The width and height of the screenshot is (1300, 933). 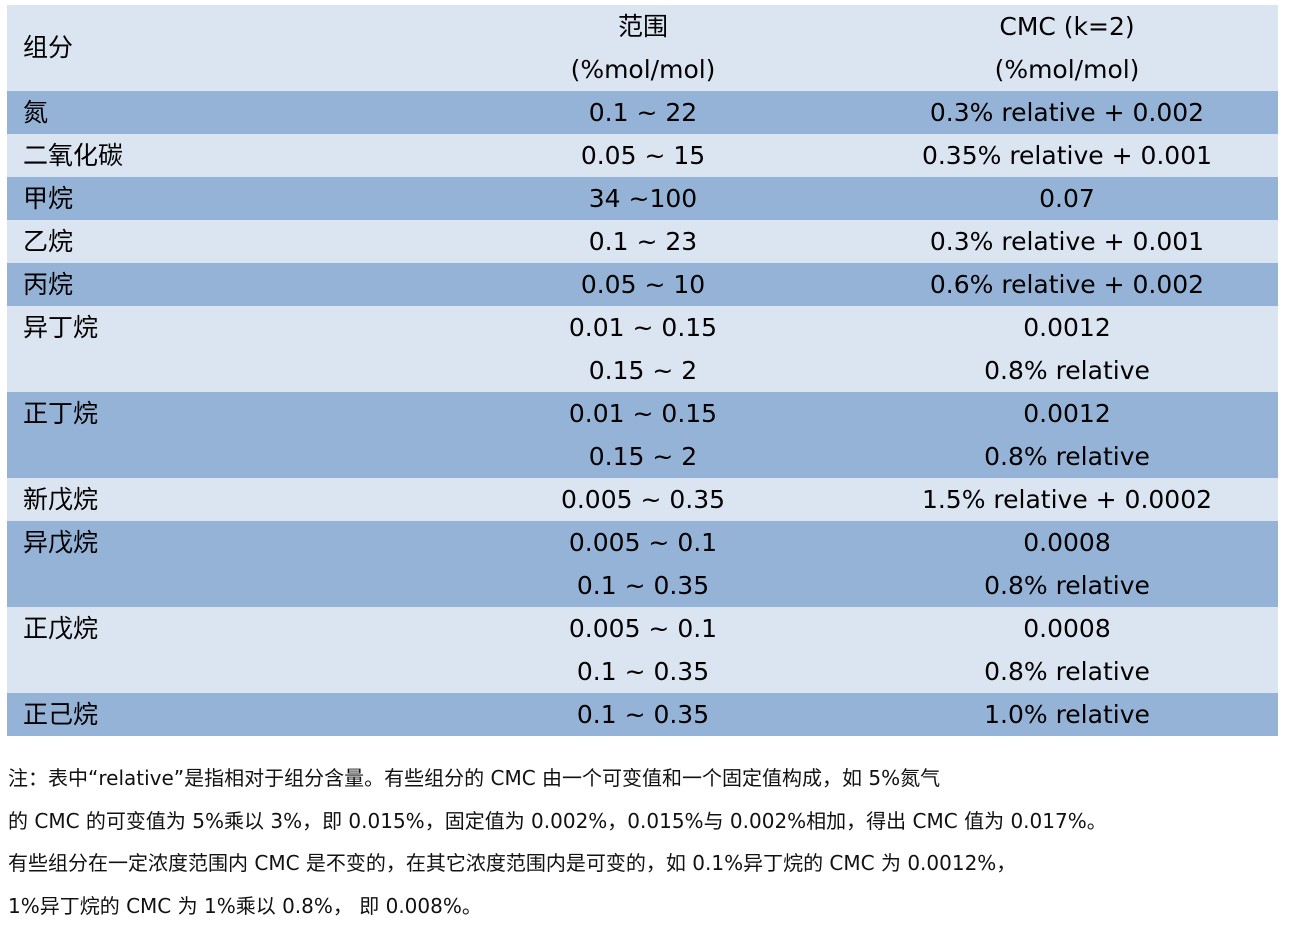 I want to click on table-cell: 新戊烷, so click(x=218, y=499).